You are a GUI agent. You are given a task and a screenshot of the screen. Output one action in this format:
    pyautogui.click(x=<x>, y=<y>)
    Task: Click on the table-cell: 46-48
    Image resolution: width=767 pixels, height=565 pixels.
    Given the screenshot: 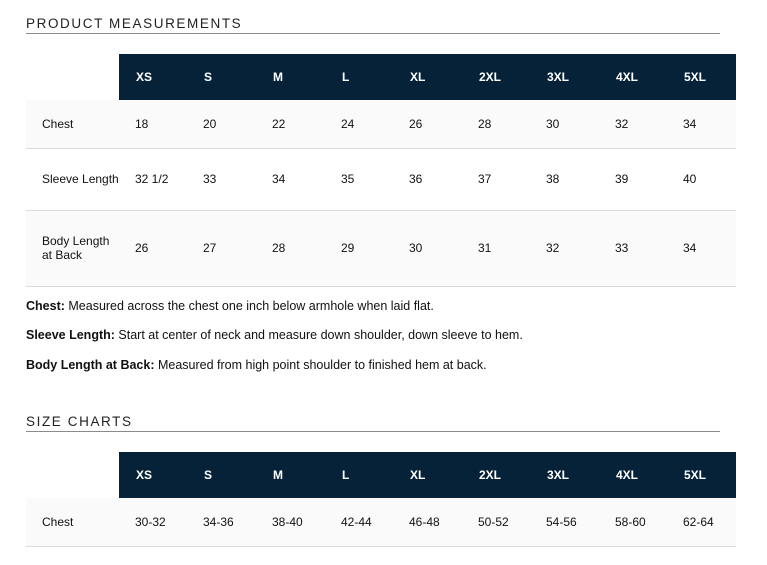 What is the action you would take?
    pyautogui.click(x=427, y=522)
    